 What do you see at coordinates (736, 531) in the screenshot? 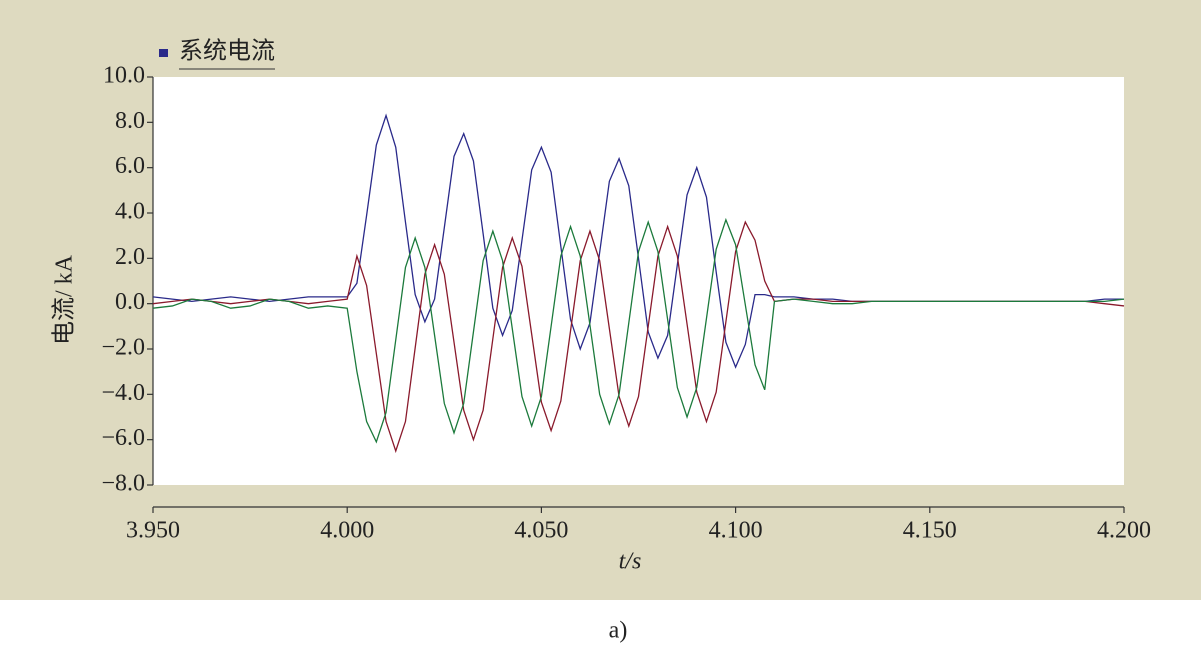
I see `x-tick-label: 4.100` at bounding box center [736, 531].